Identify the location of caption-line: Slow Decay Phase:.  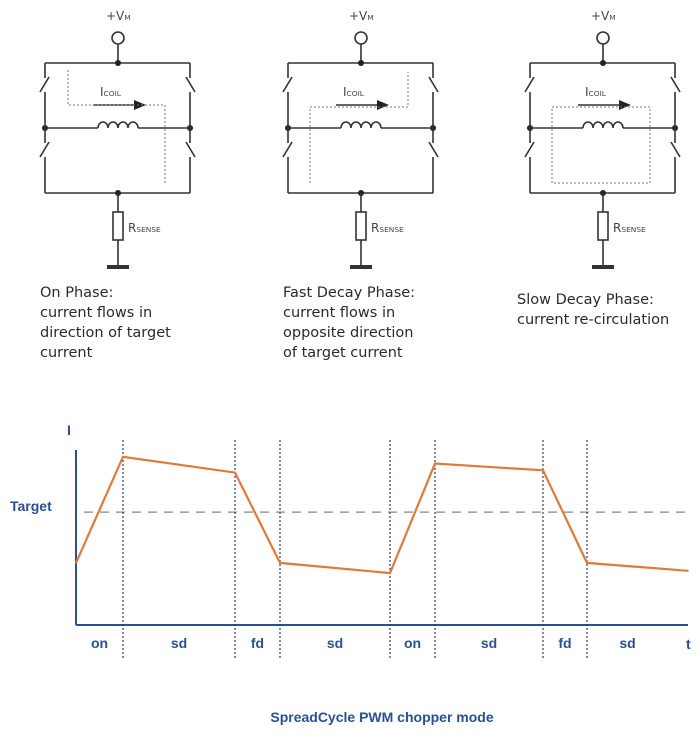
(585, 300).